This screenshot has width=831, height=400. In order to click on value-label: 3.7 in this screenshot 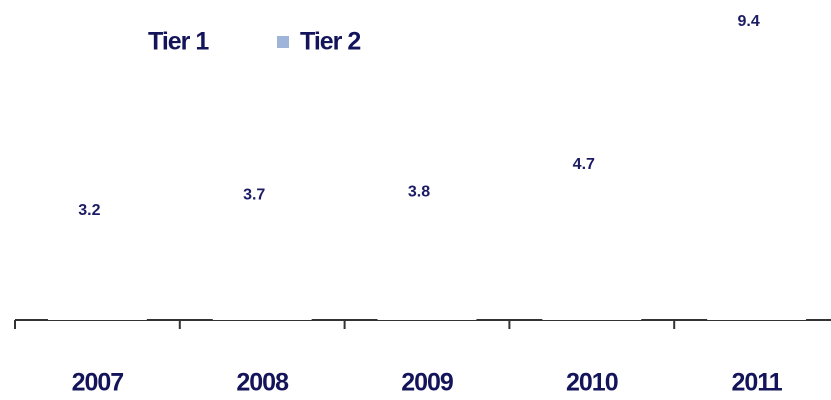, I will do `click(254, 195)`.